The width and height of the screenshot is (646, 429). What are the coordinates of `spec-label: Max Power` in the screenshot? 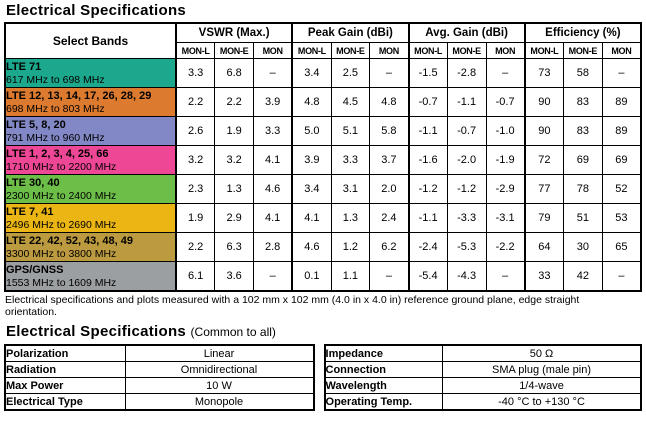 It's located at (65, 385).